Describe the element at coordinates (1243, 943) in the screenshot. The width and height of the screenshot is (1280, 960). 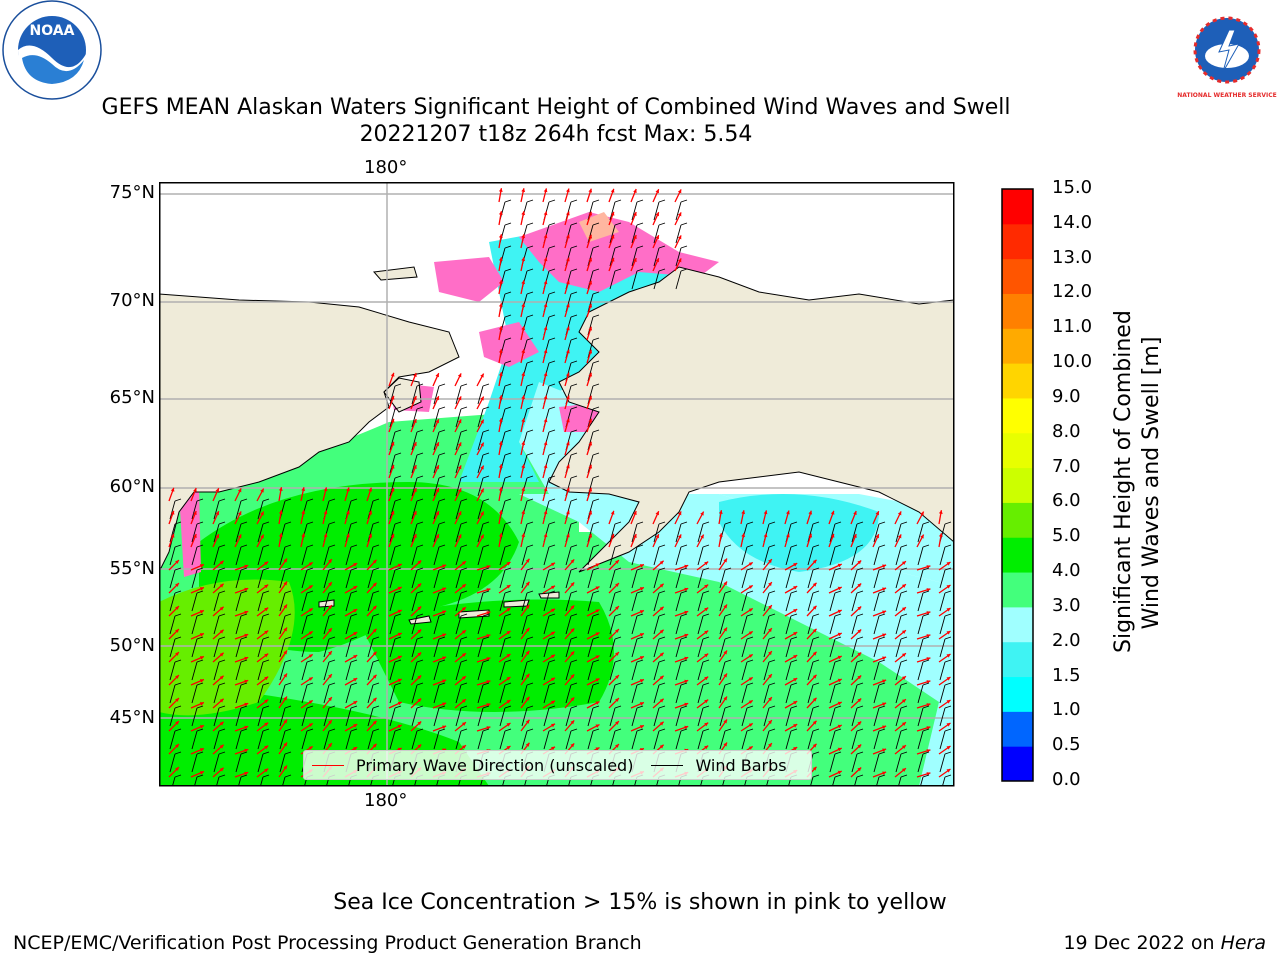
I see `footer-host: Hera` at that location.